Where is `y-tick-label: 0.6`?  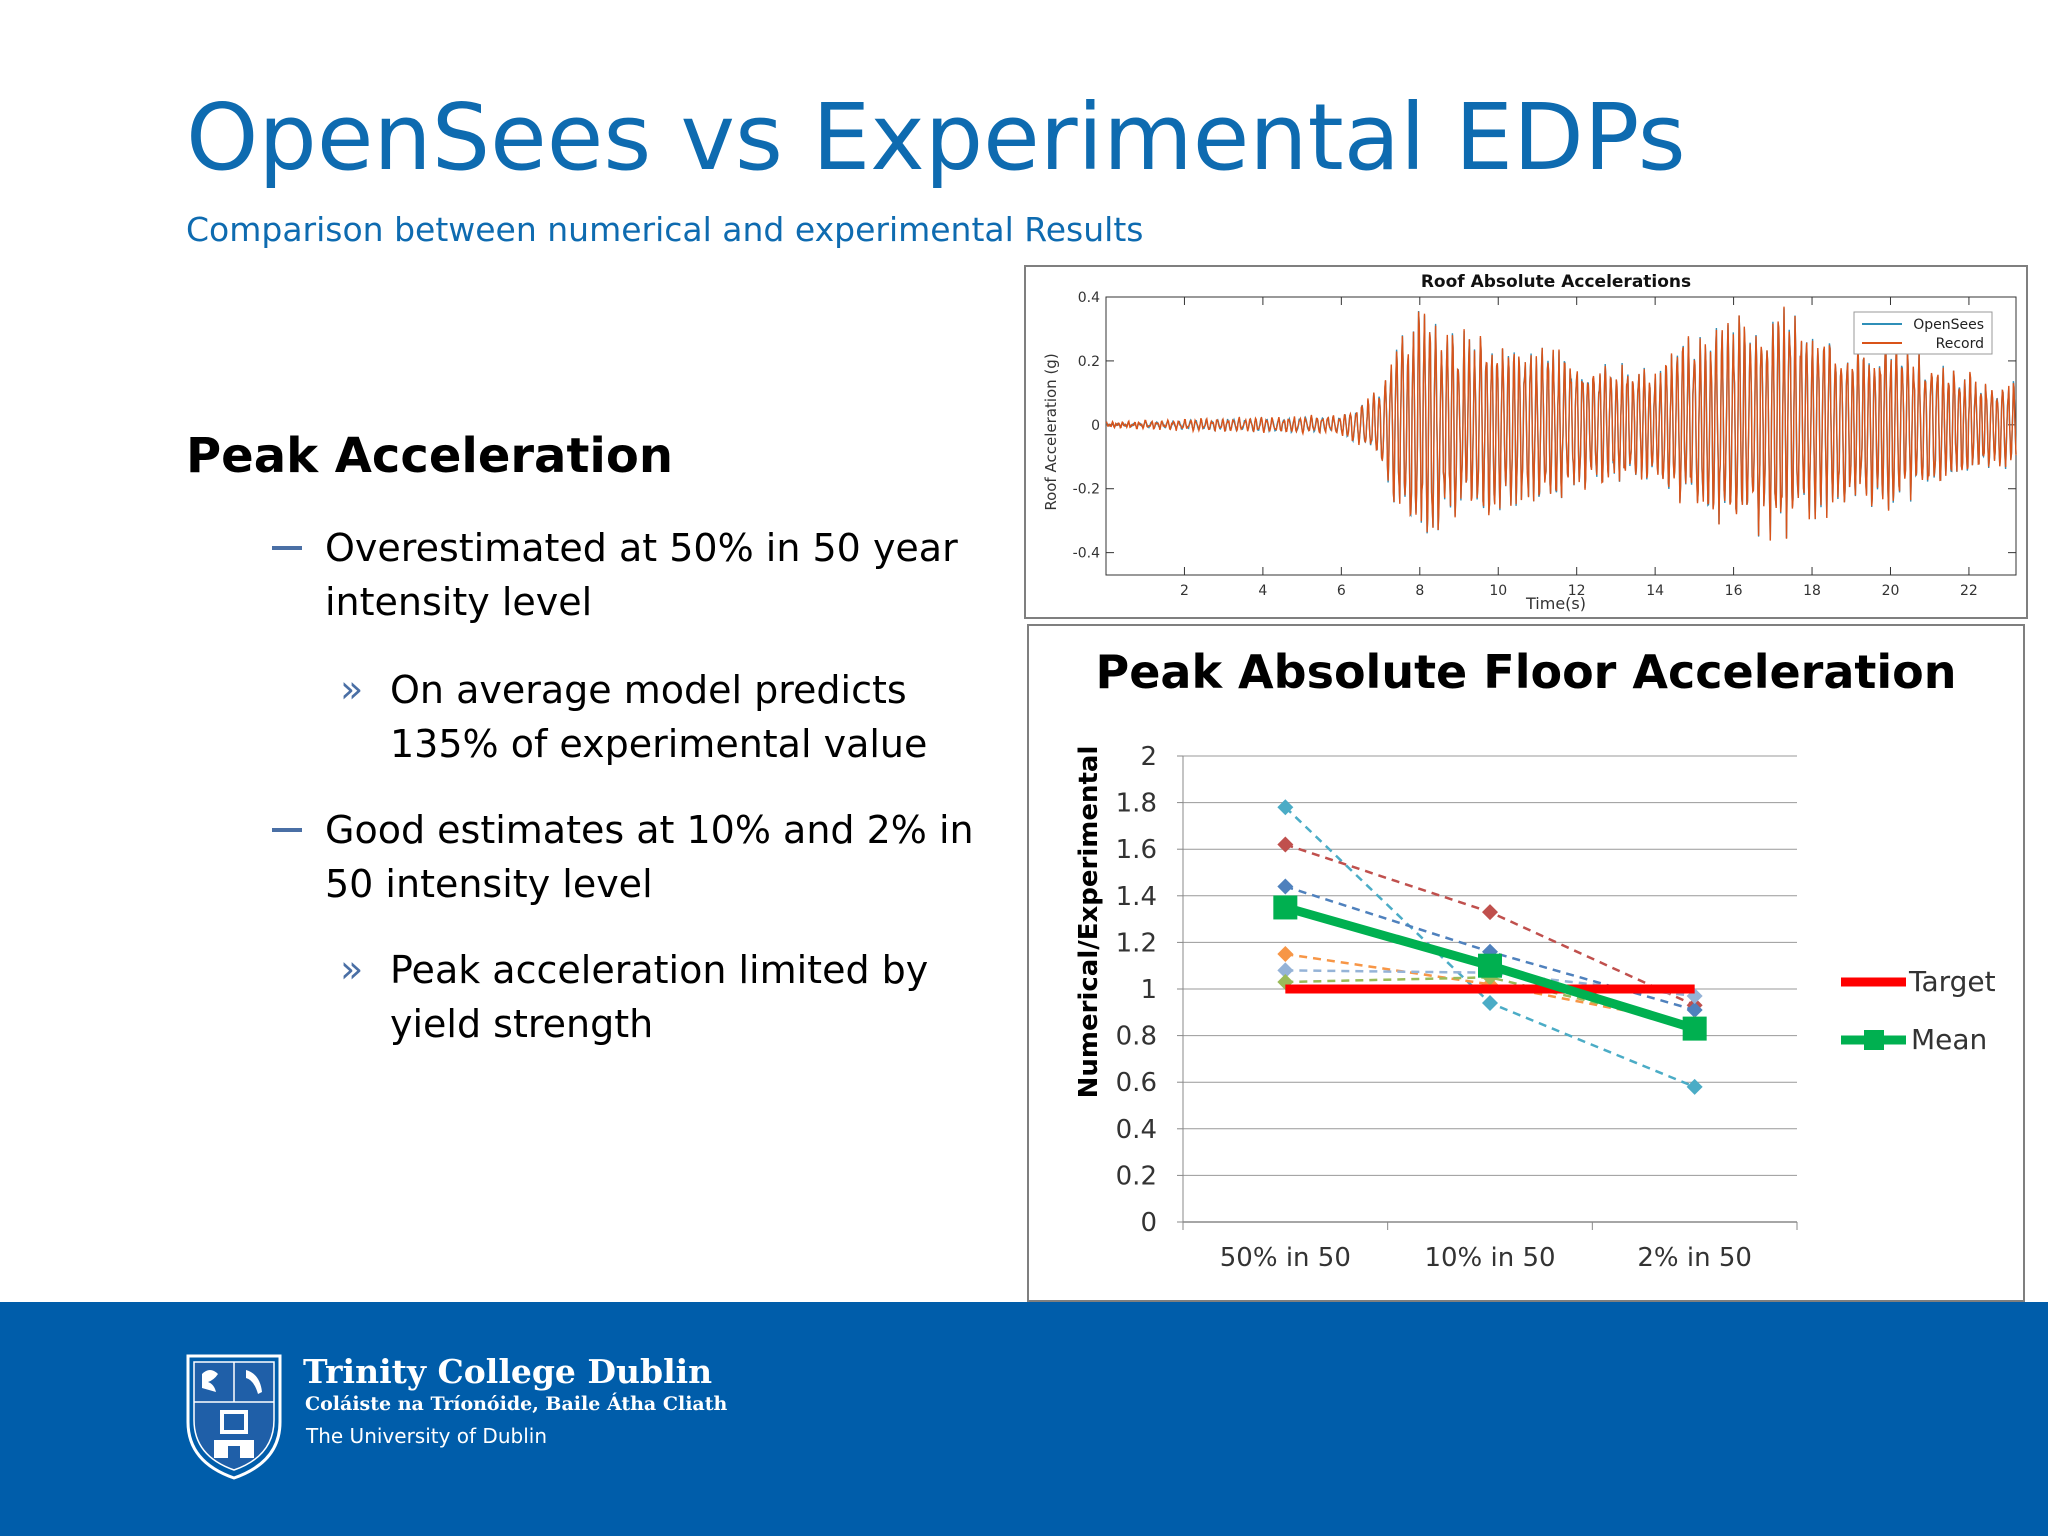
y-tick-label: 0.6 is located at coordinates (1136, 1083).